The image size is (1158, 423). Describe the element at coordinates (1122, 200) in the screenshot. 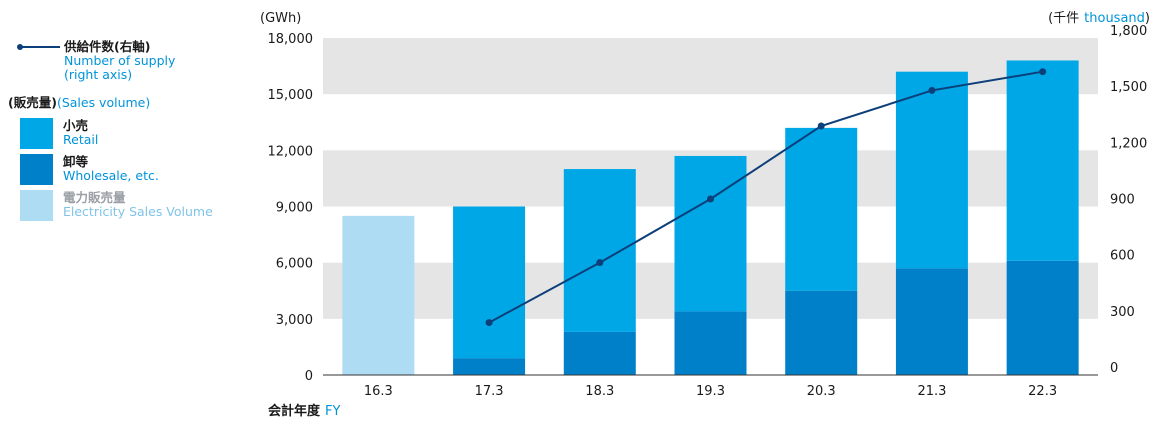

I see `y2-tick-label: 900` at that location.